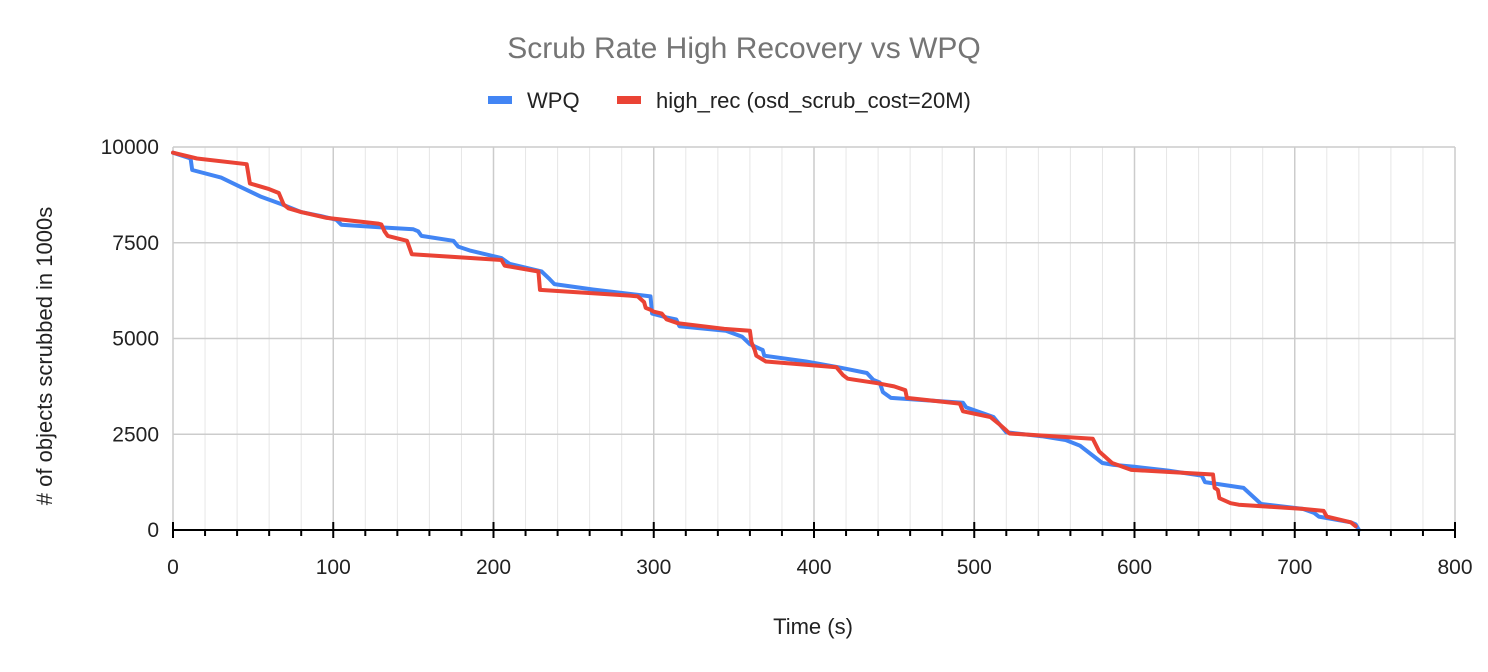  What do you see at coordinates (135, 243) in the screenshot?
I see `y-tick-label: 7500` at bounding box center [135, 243].